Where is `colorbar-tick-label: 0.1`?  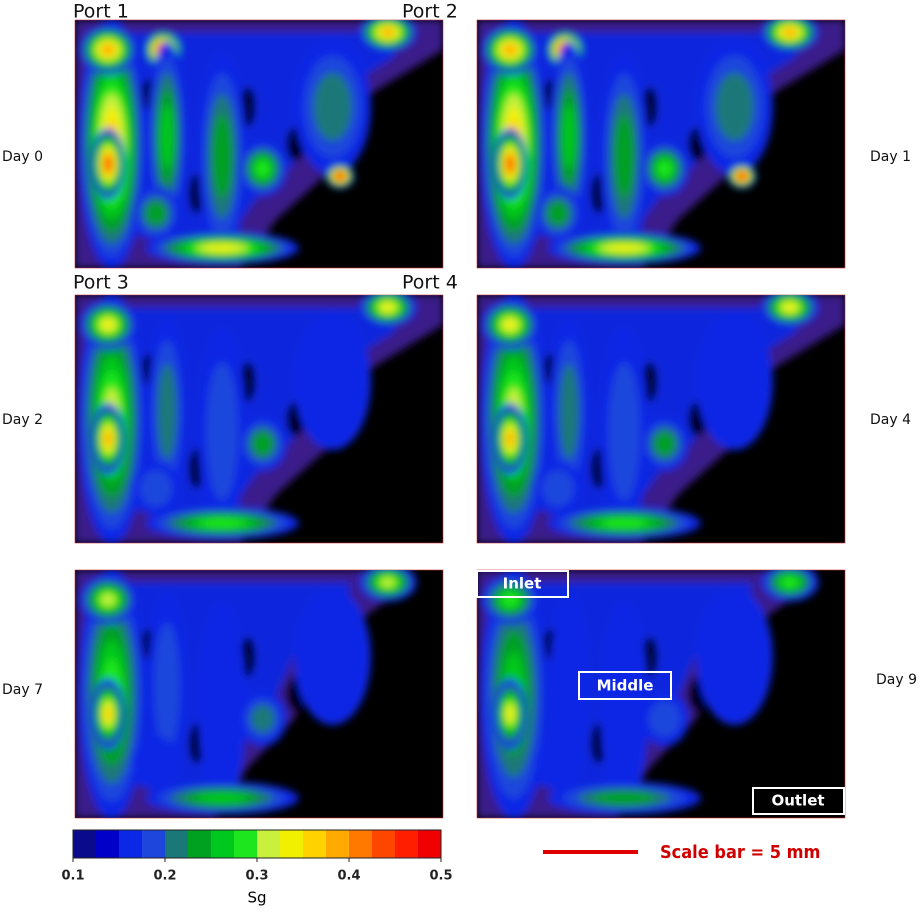
colorbar-tick-label: 0.1 is located at coordinates (72, 876).